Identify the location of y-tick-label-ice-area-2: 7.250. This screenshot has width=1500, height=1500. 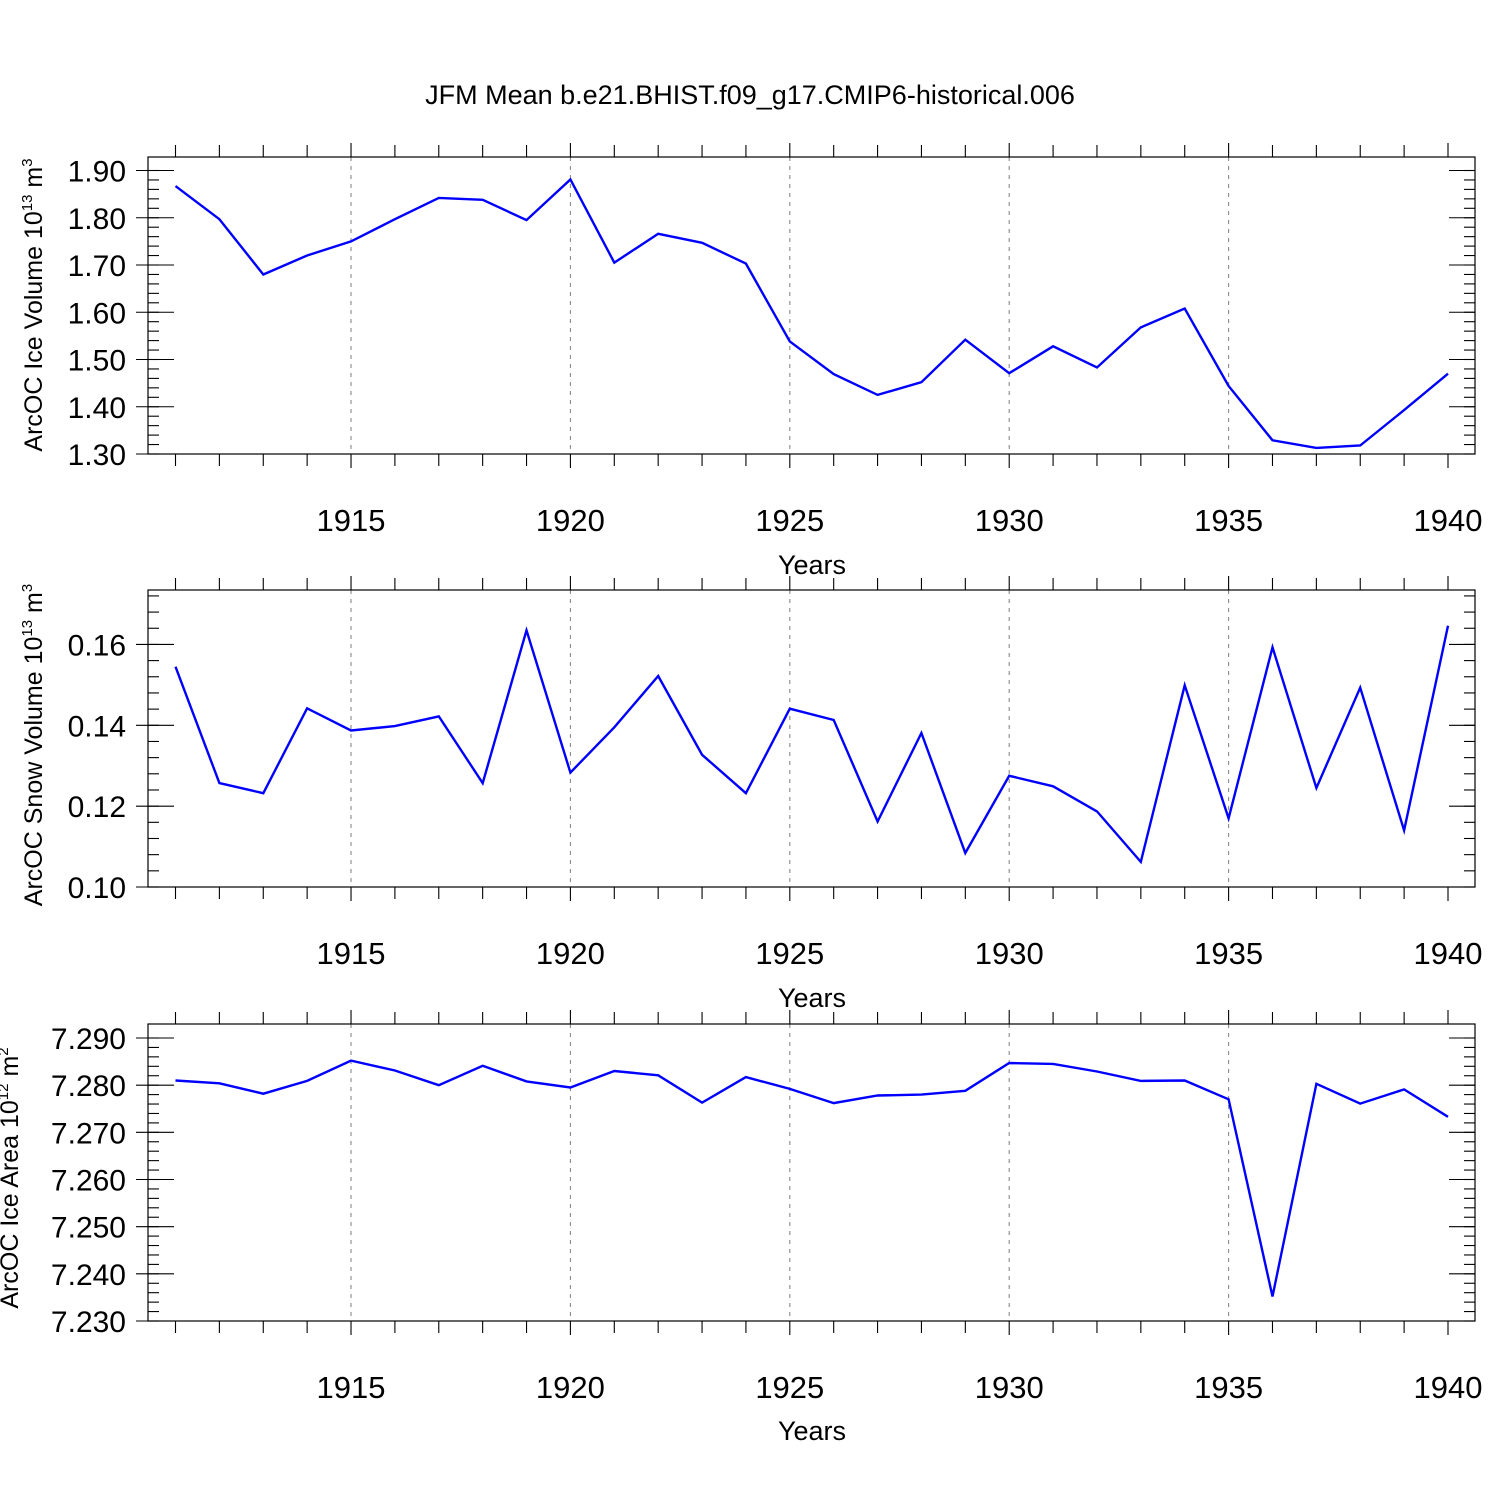
(88, 1228).